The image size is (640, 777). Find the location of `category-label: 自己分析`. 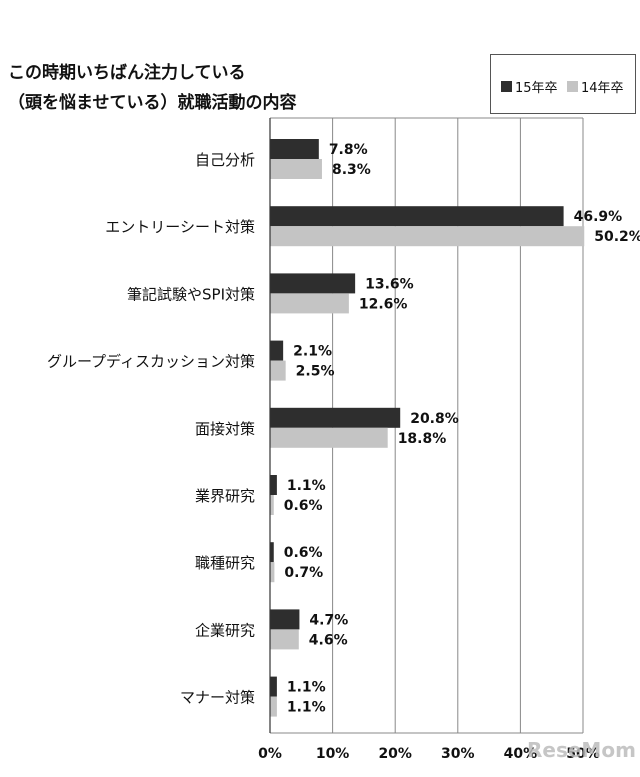

category-label: 自己分析 is located at coordinates (225, 160).